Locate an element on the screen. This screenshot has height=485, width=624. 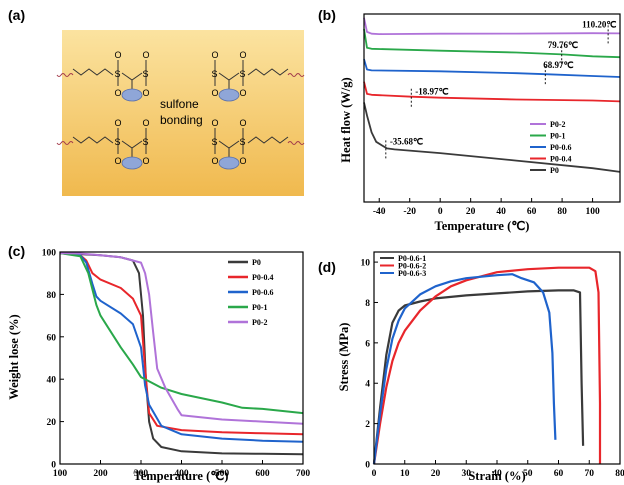
schematic-label-line2: bonding is located at coordinates (181, 120).